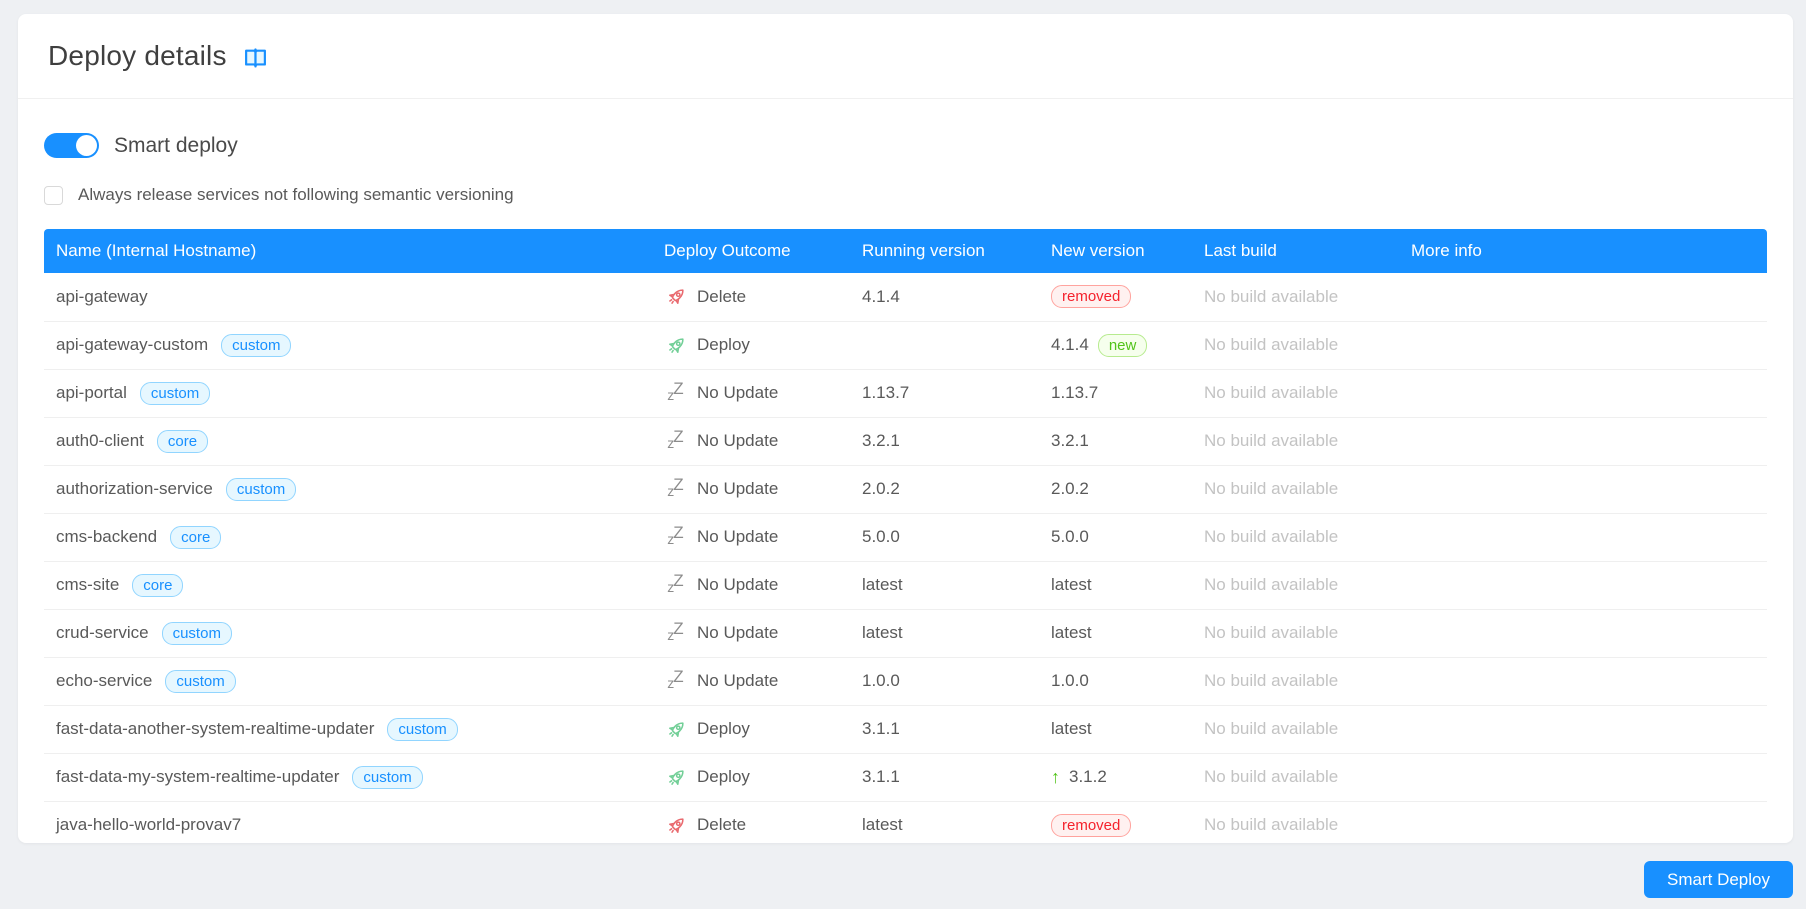 The height and width of the screenshot is (909, 1806). Describe the element at coordinates (948, 345) in the screenshot. I see `running-version` at that location.